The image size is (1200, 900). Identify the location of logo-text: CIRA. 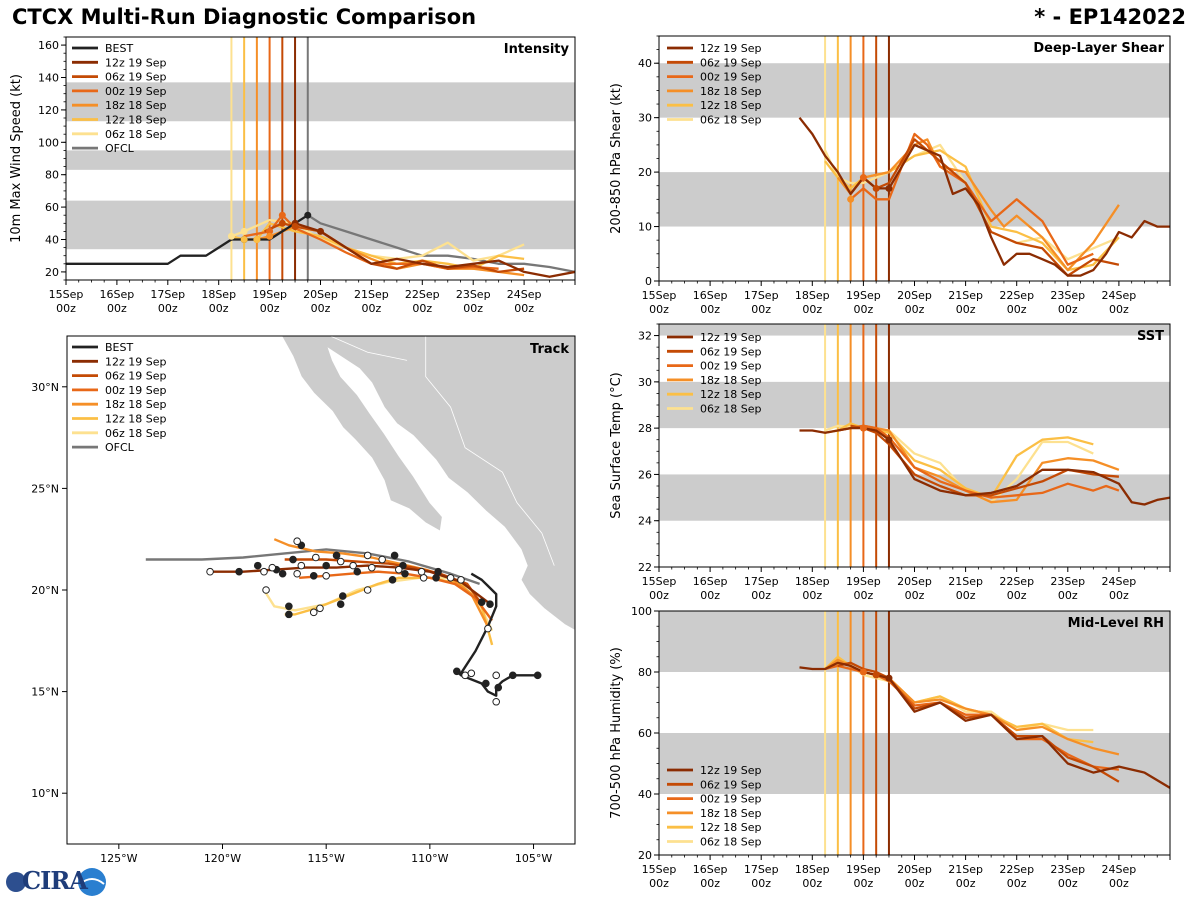
(55, 880).